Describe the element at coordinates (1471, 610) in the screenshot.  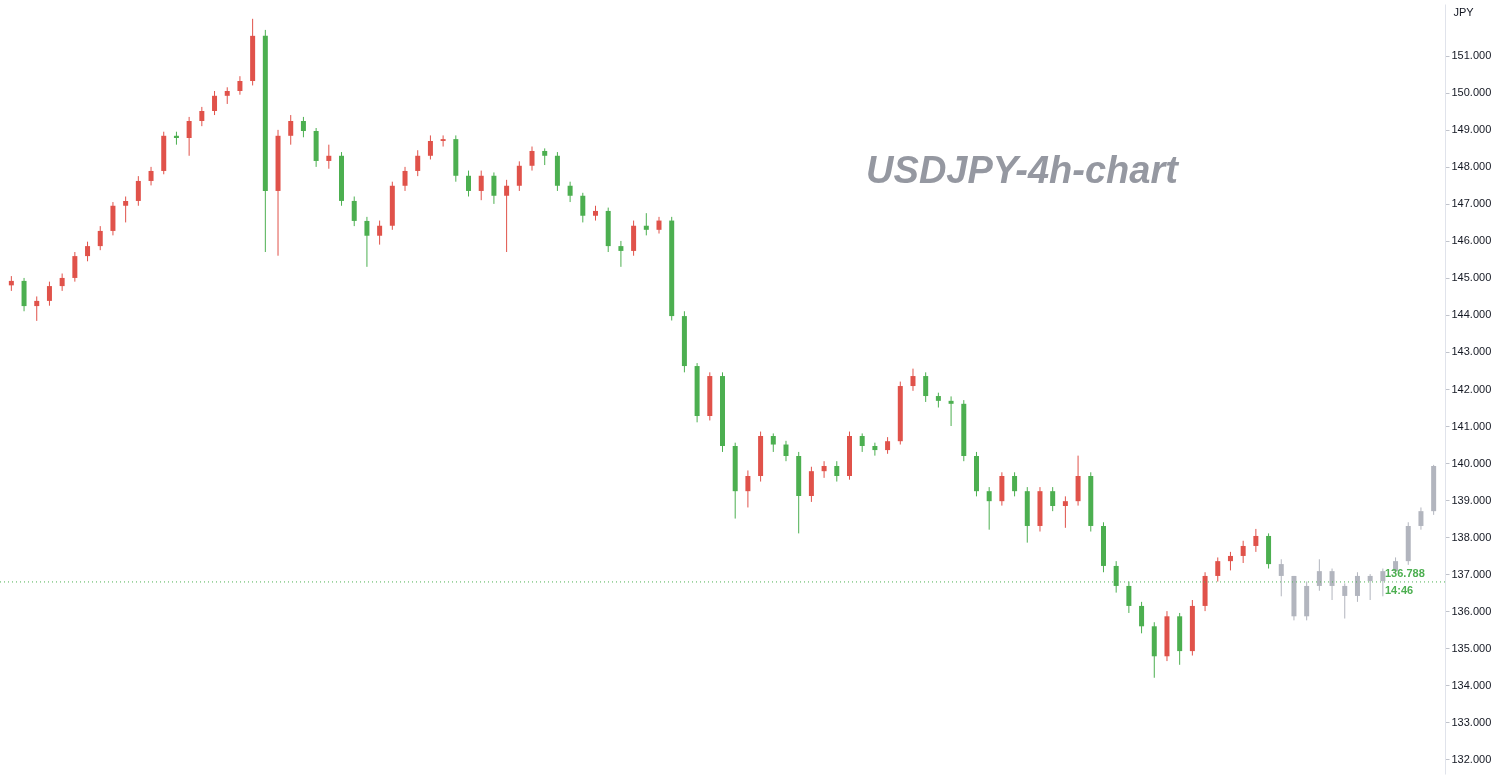
I see `y-tick-label: 136.000` at that location.